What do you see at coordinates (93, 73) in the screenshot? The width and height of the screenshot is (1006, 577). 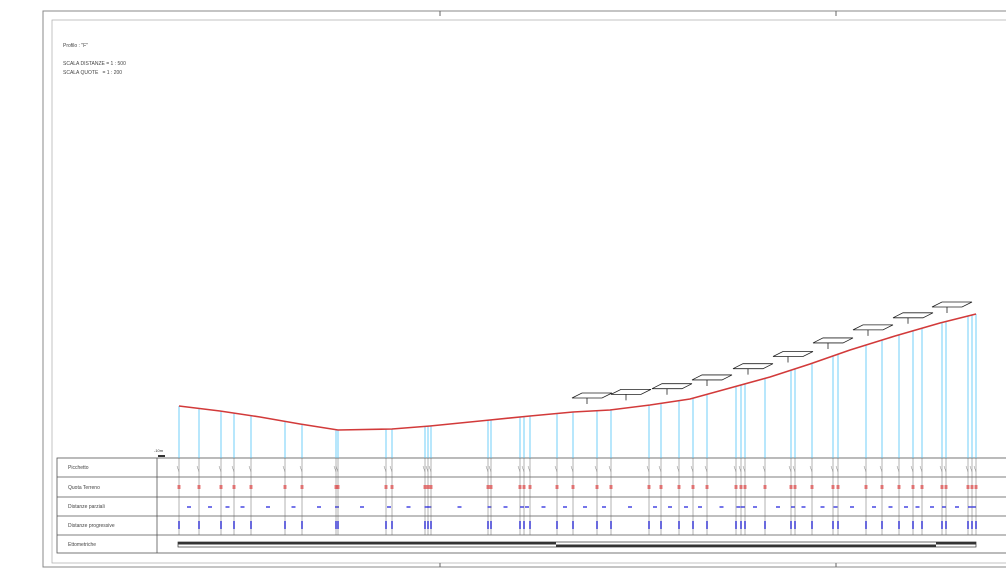 I see `scale-heights: SCALA QUOTE = 1 : 200` at bounding box center [93, 73].